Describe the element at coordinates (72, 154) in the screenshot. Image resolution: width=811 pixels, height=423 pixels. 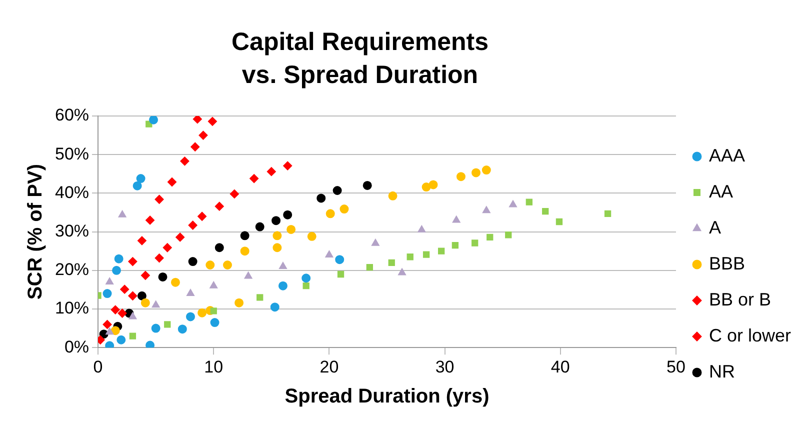
I see `y-tick-label: 50%` at that location.